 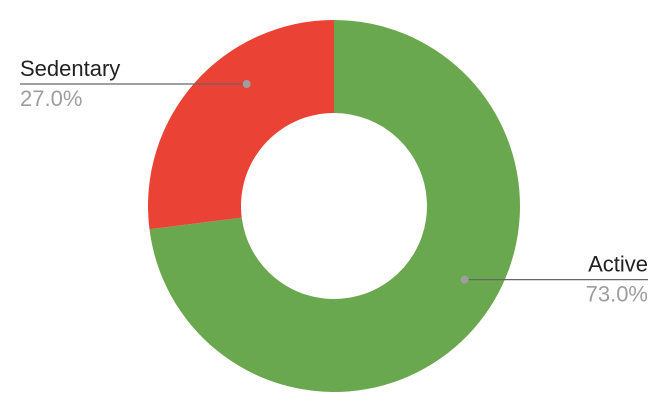 I want to click on slice-label-active: Active, so click(x=618, y=264).